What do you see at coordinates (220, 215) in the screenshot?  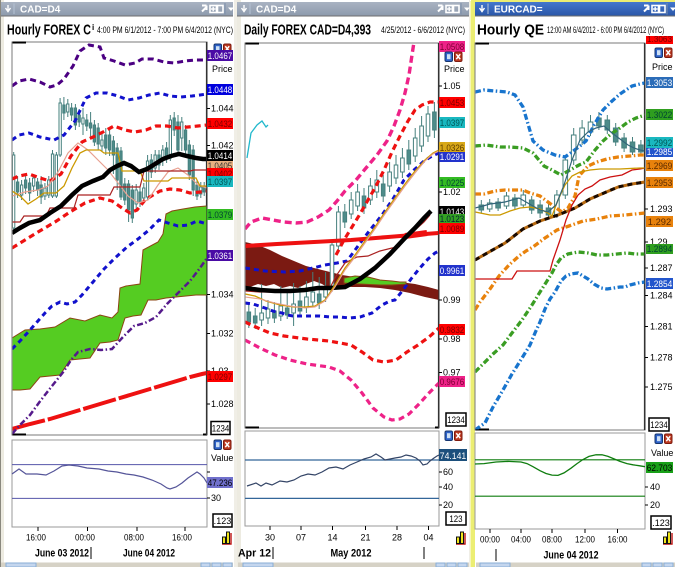 I see `svg-text: 1.0379` at bounding box center [220, 215].